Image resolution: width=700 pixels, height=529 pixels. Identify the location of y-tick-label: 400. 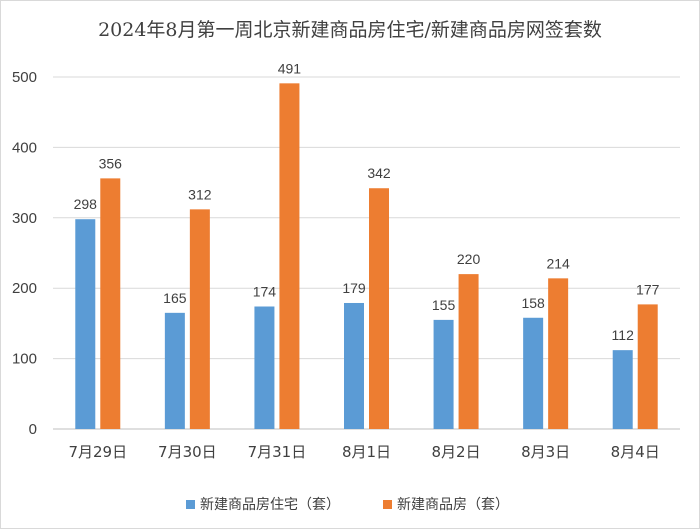
(24, 147).